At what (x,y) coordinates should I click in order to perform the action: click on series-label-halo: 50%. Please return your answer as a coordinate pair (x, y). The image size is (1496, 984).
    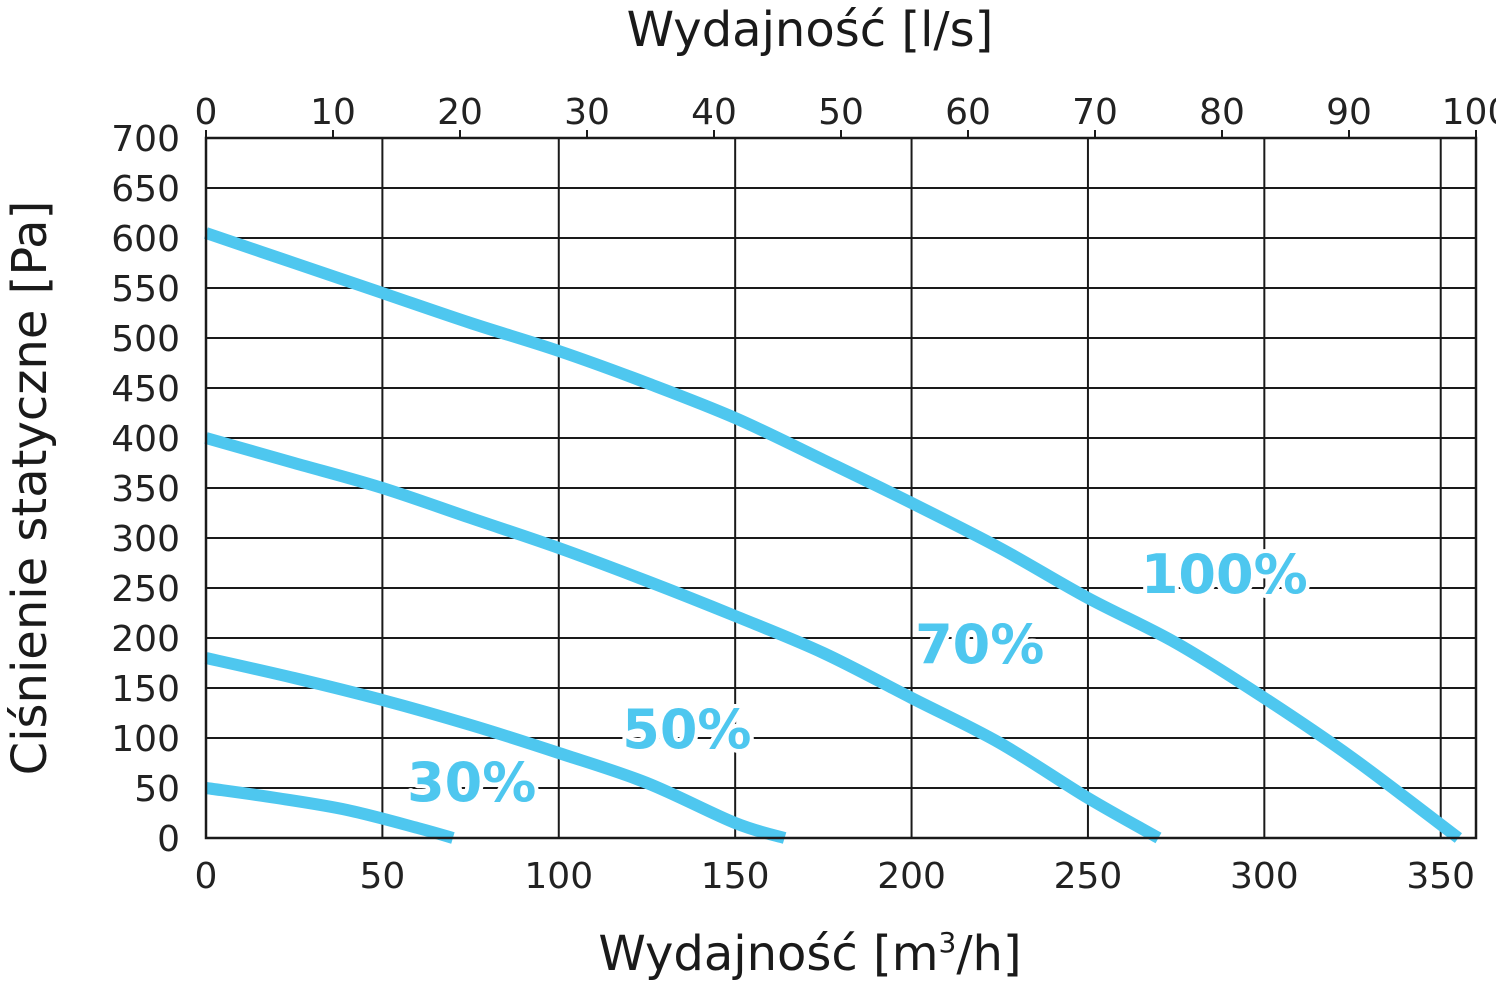
    Looking at the image, I should click on (686, 729).